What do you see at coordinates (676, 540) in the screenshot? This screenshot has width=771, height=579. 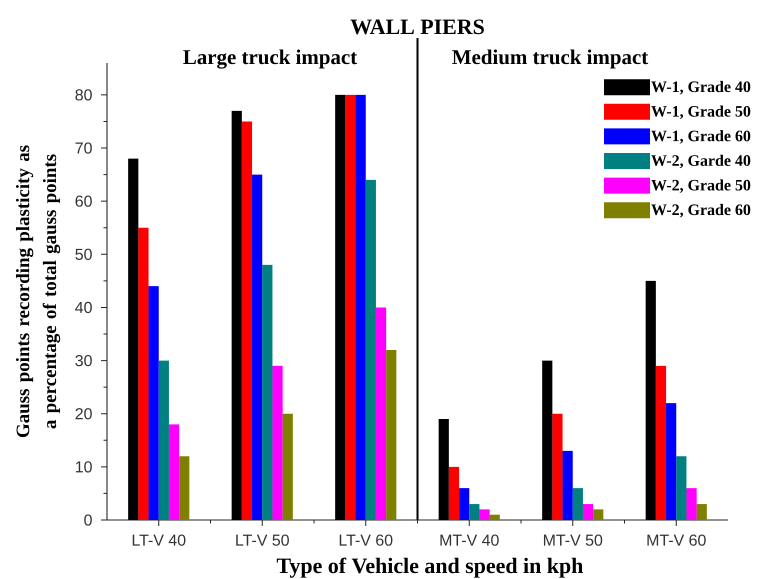 I see `x-tick-label: MT-V 60` at bounding box center [676, 540].